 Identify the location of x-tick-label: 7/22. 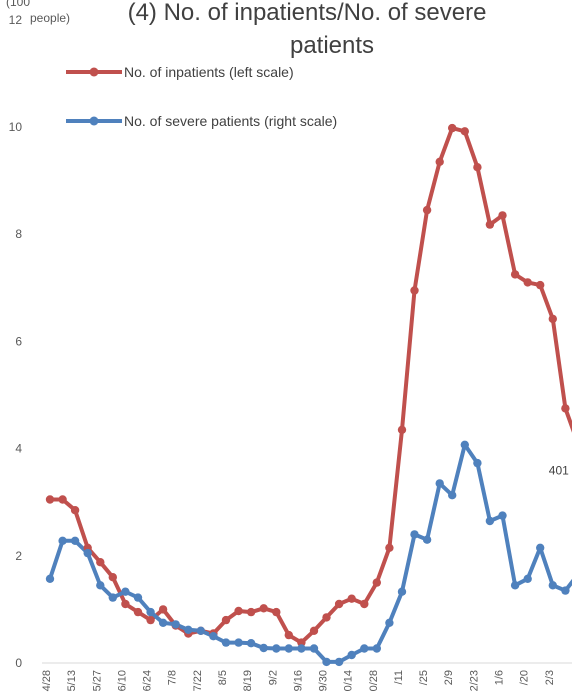
(198, 680).